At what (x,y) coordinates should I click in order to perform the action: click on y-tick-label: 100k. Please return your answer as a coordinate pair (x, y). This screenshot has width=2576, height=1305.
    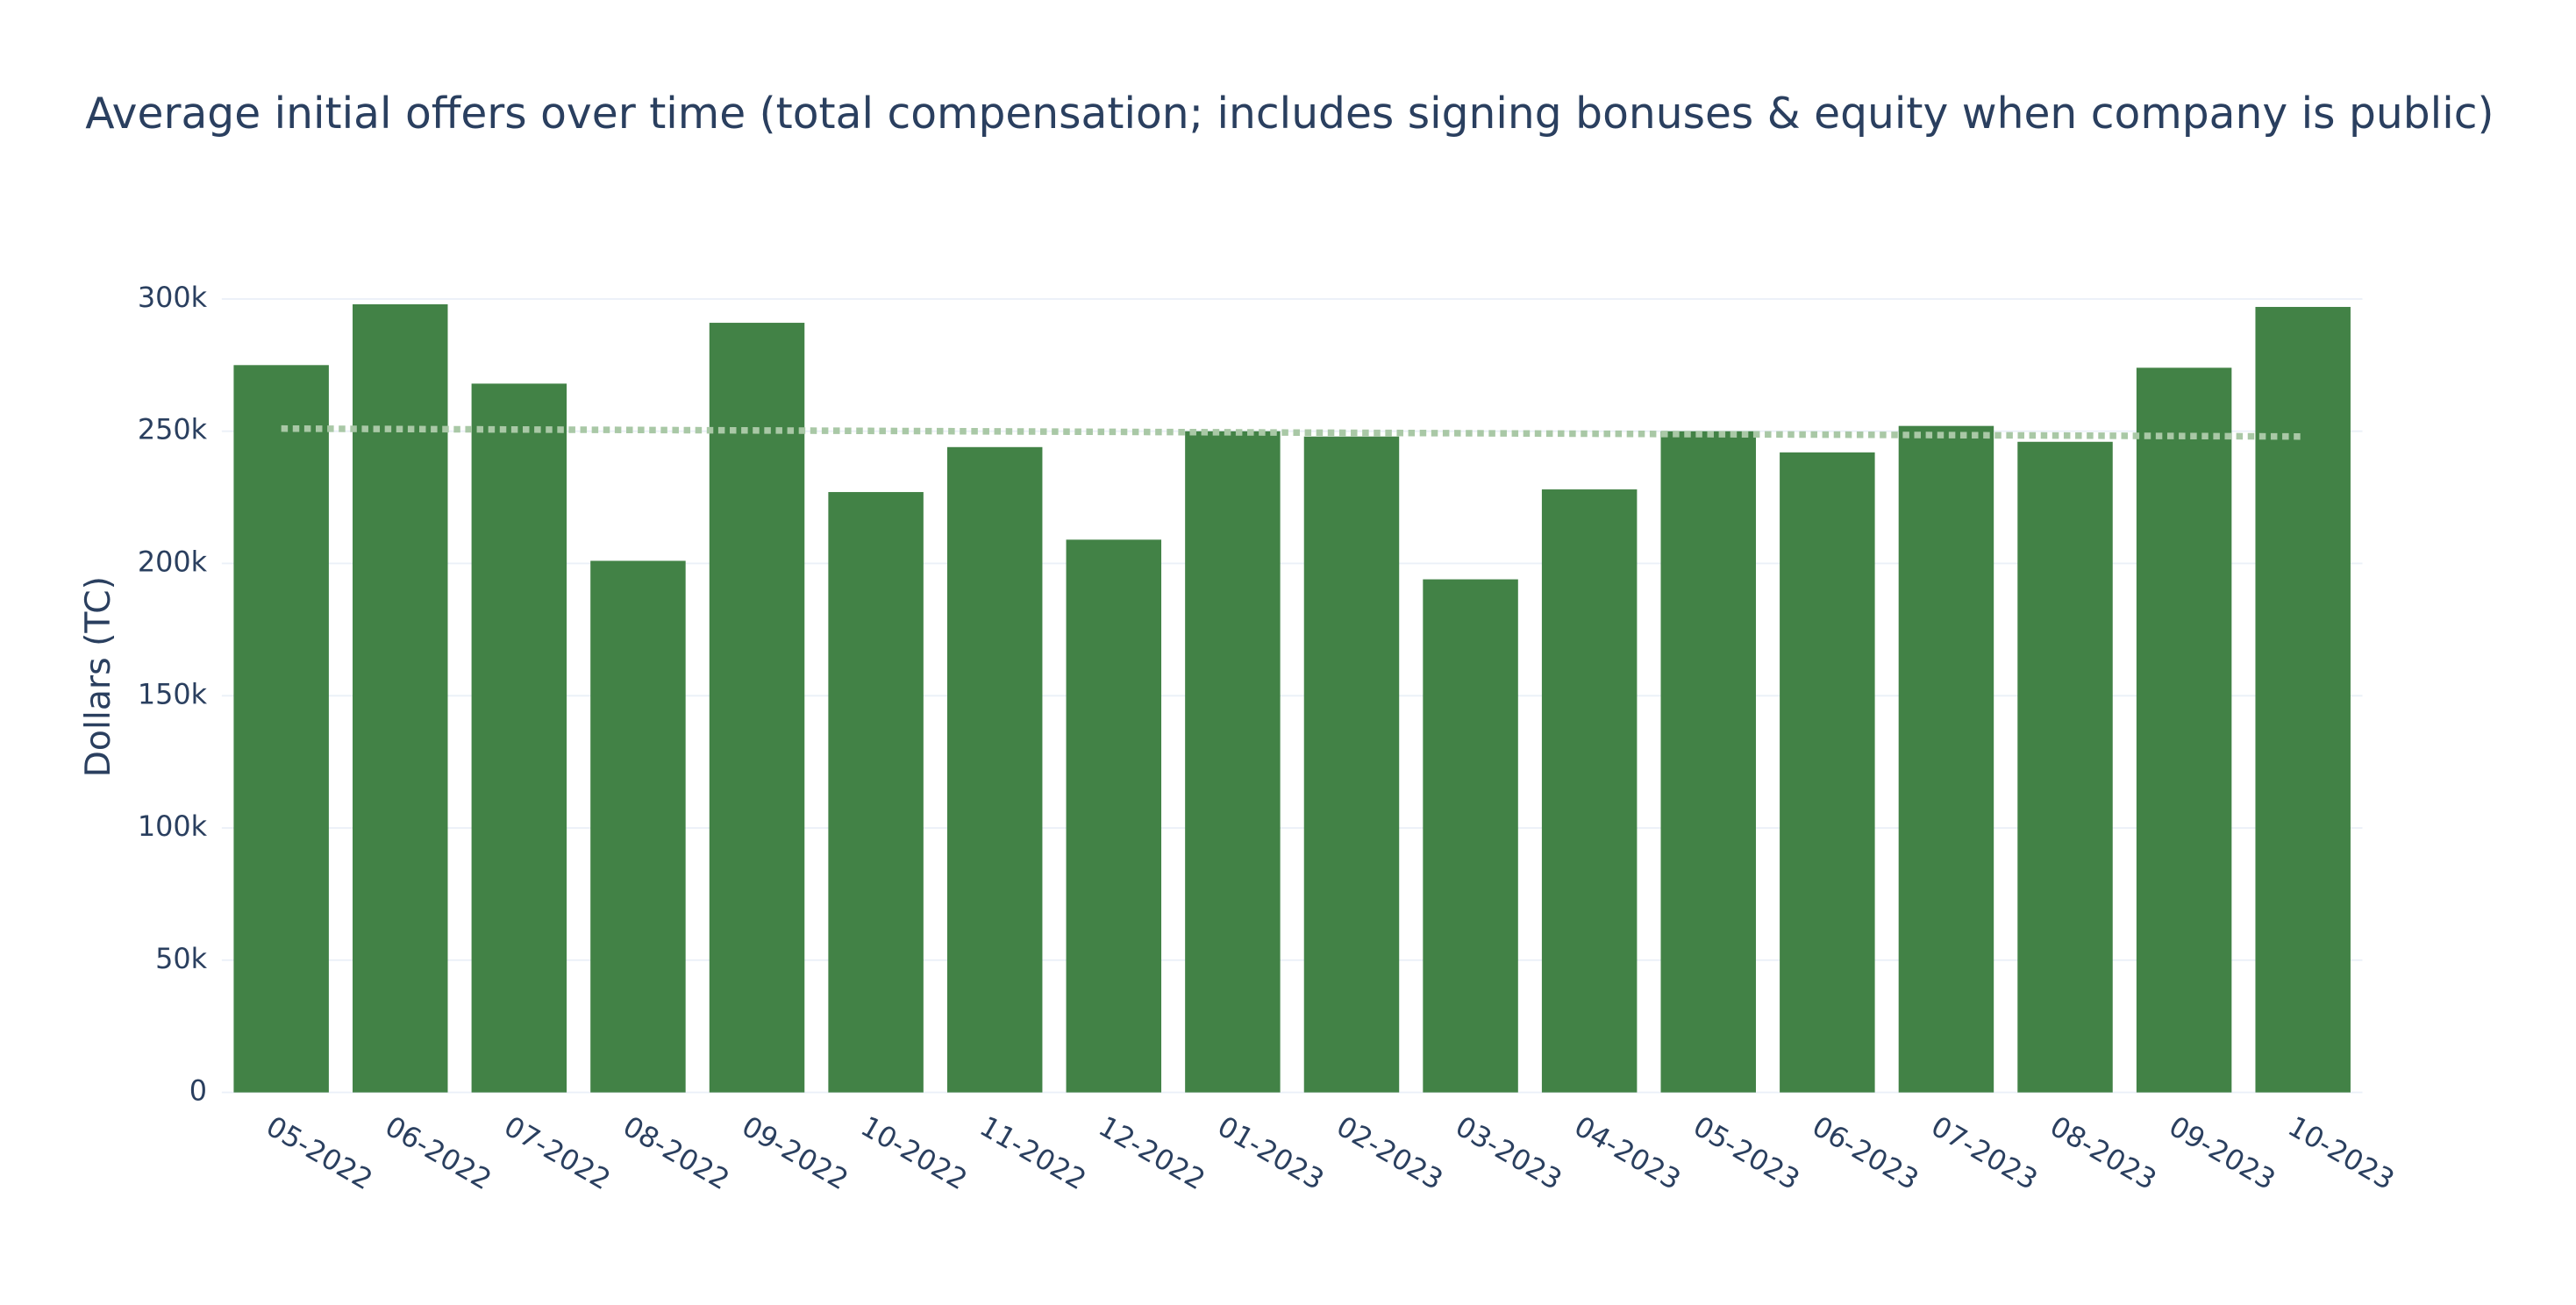
    Looking at the image, I should click on (173, 826).